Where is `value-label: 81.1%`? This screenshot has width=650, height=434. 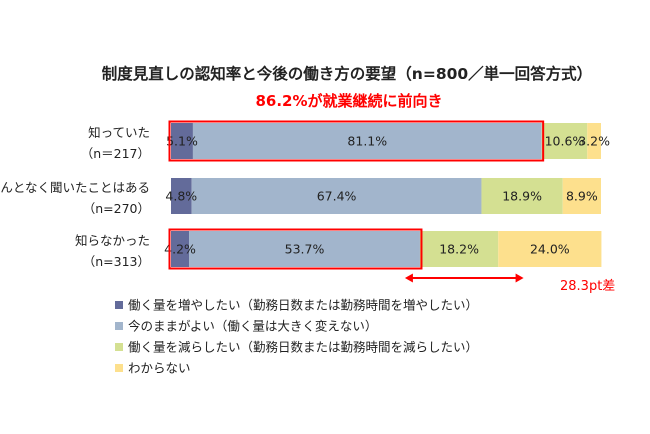 value-label: 81.1% is located at coordinates (367, 141).